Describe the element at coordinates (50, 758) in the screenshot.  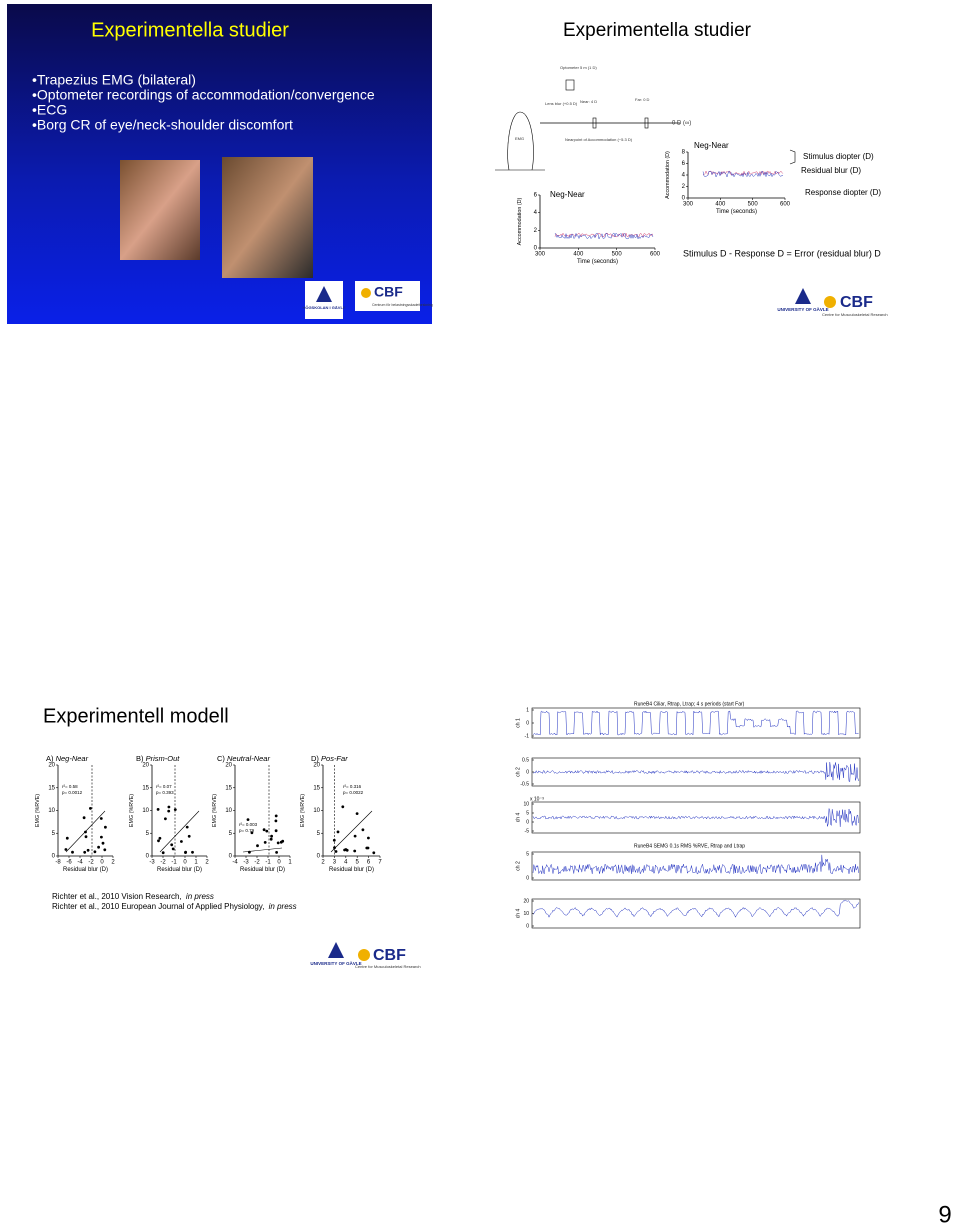
I see `panel-letter: A)` at that location.